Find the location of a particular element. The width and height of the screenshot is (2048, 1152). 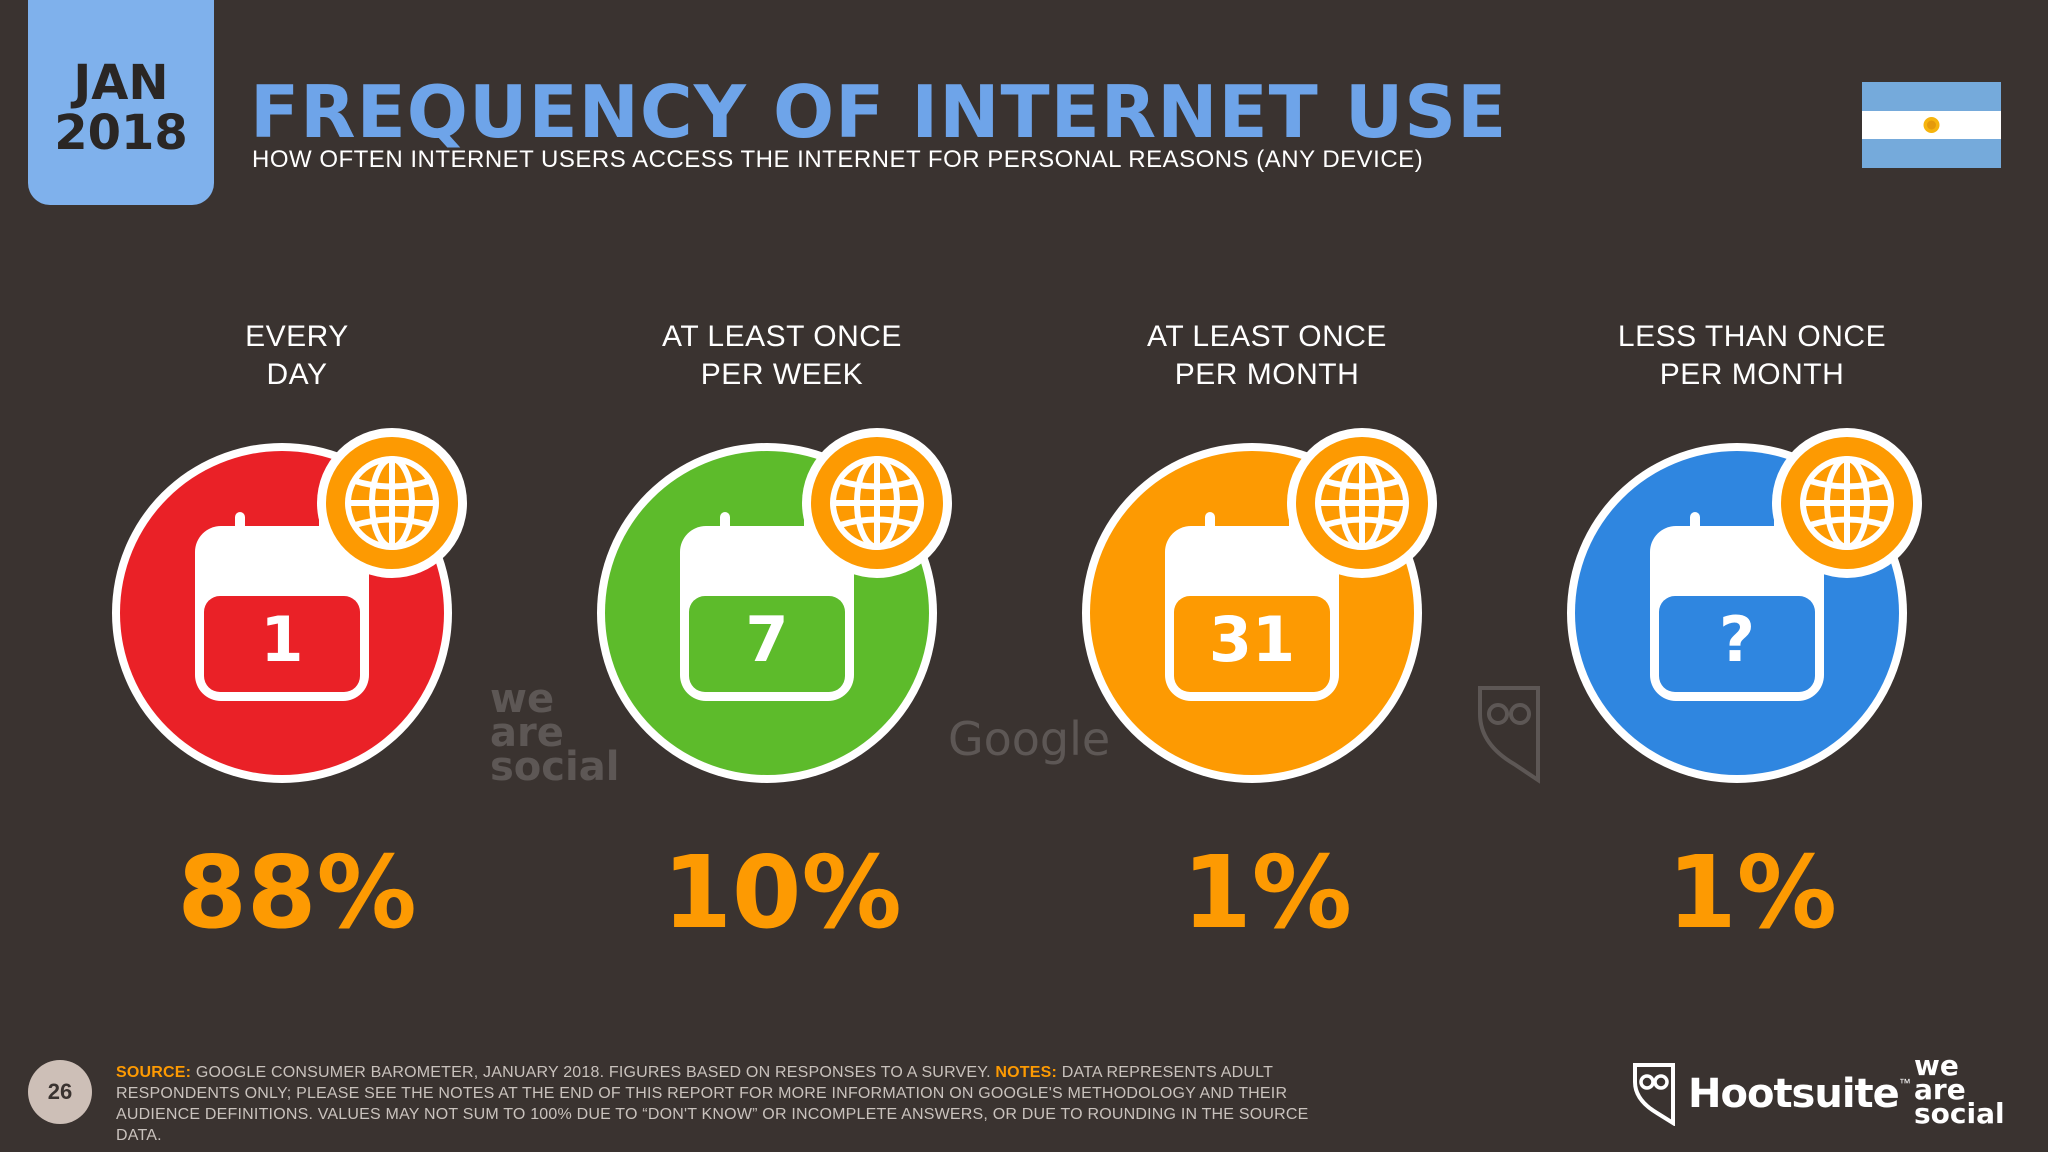

date-tab: JAN 2018 is located at coordinates (121, 102).